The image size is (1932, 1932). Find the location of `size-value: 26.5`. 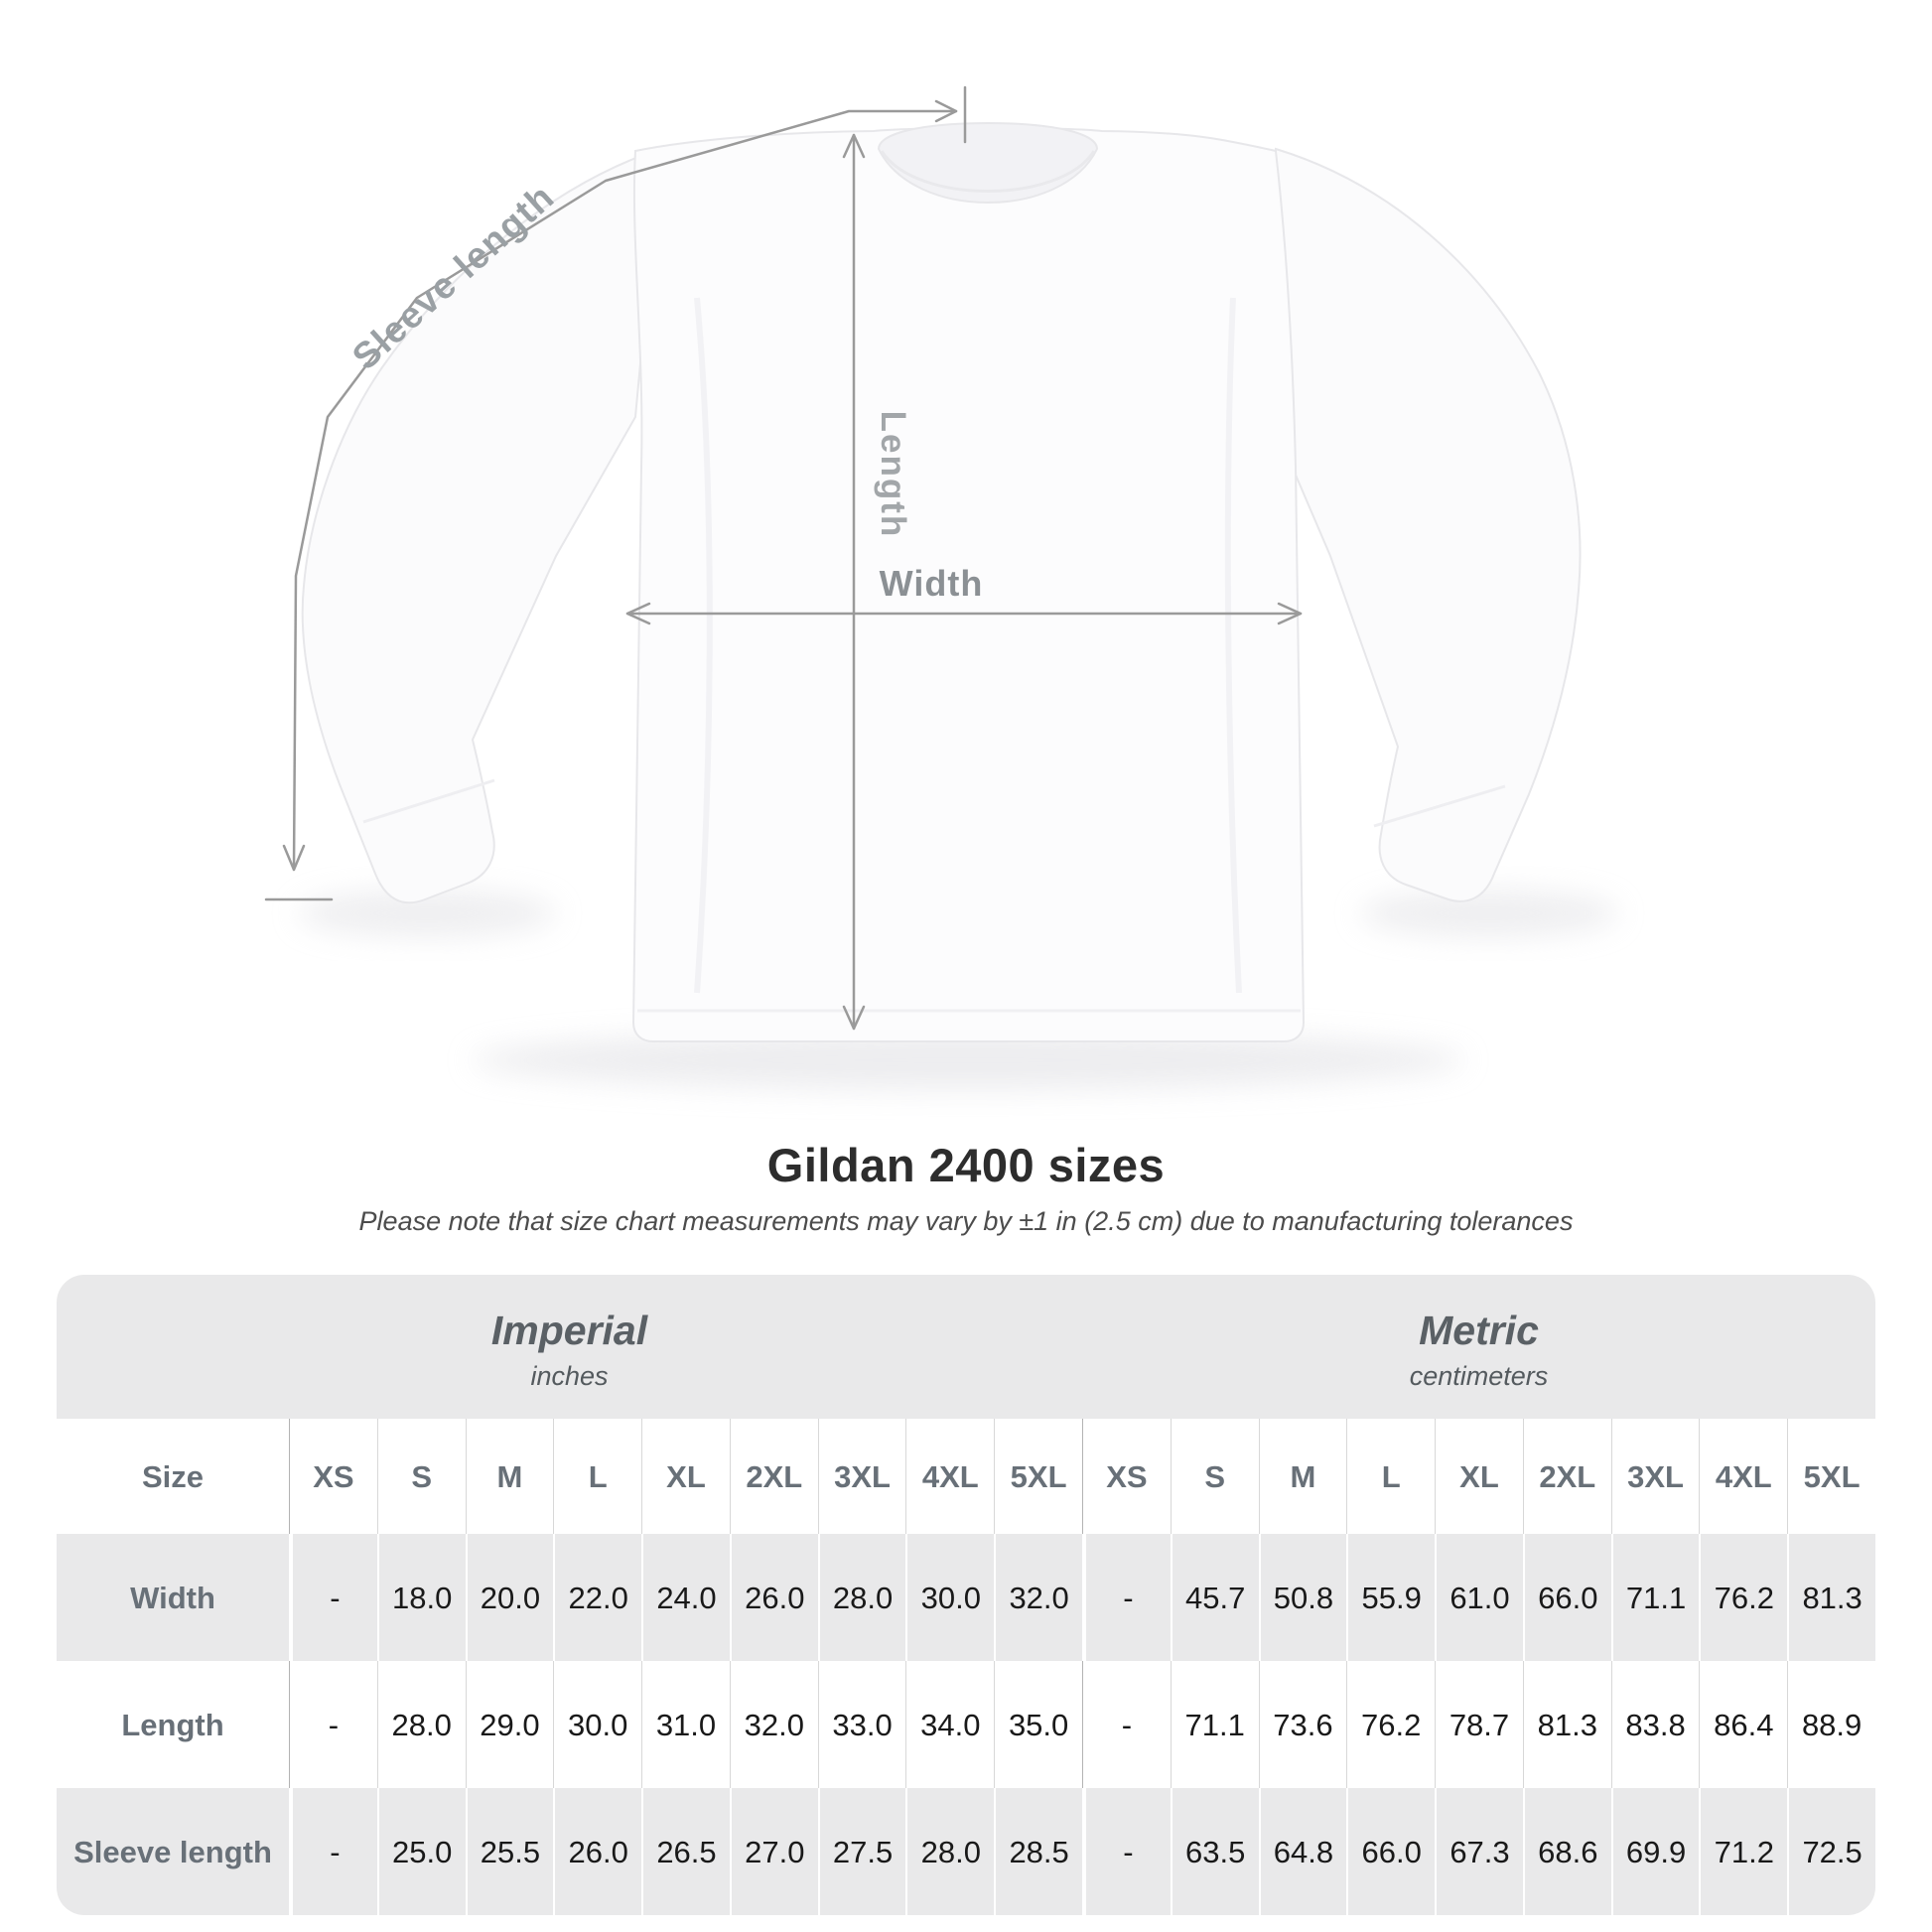

size-value: 26.5 is located at coordinates (686, 1852).